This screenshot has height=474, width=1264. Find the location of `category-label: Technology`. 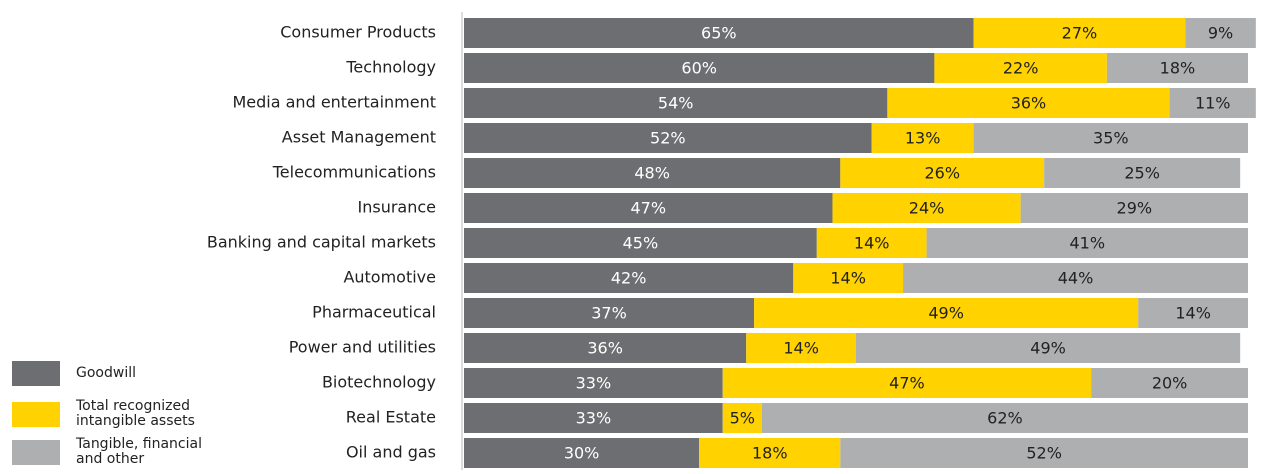

category-label: Technology is located at coordinates (390, 67).